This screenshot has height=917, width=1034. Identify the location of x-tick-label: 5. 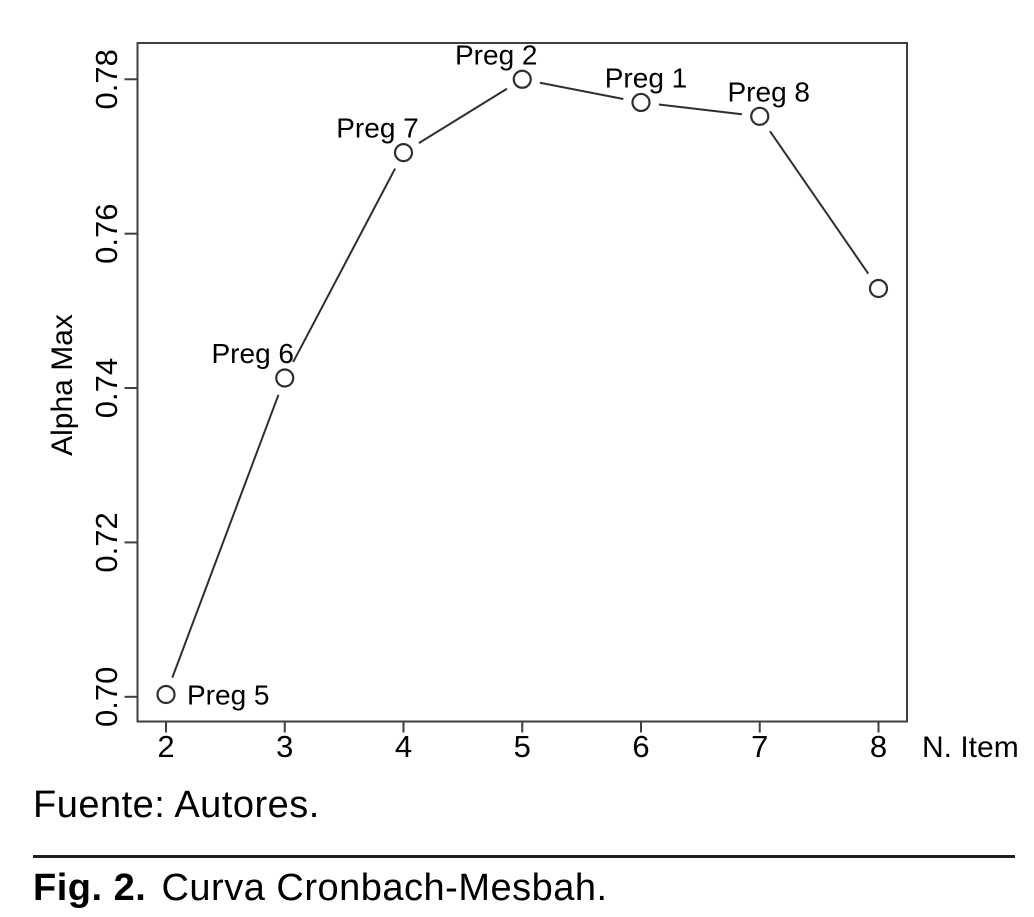
(522, 746).